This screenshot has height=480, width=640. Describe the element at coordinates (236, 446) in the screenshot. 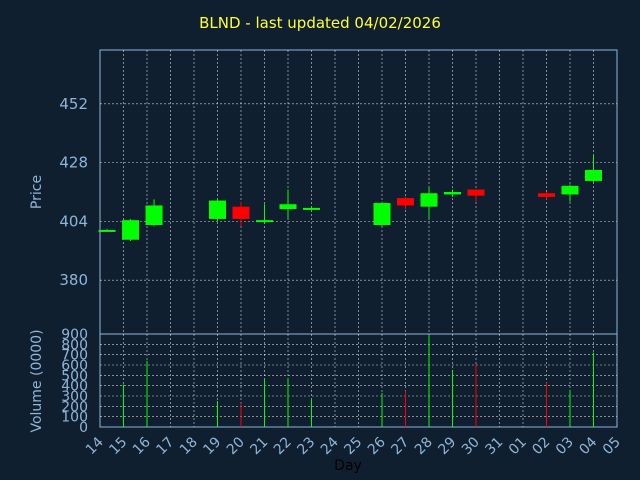

I see `x-tick-label: 20` at that location.